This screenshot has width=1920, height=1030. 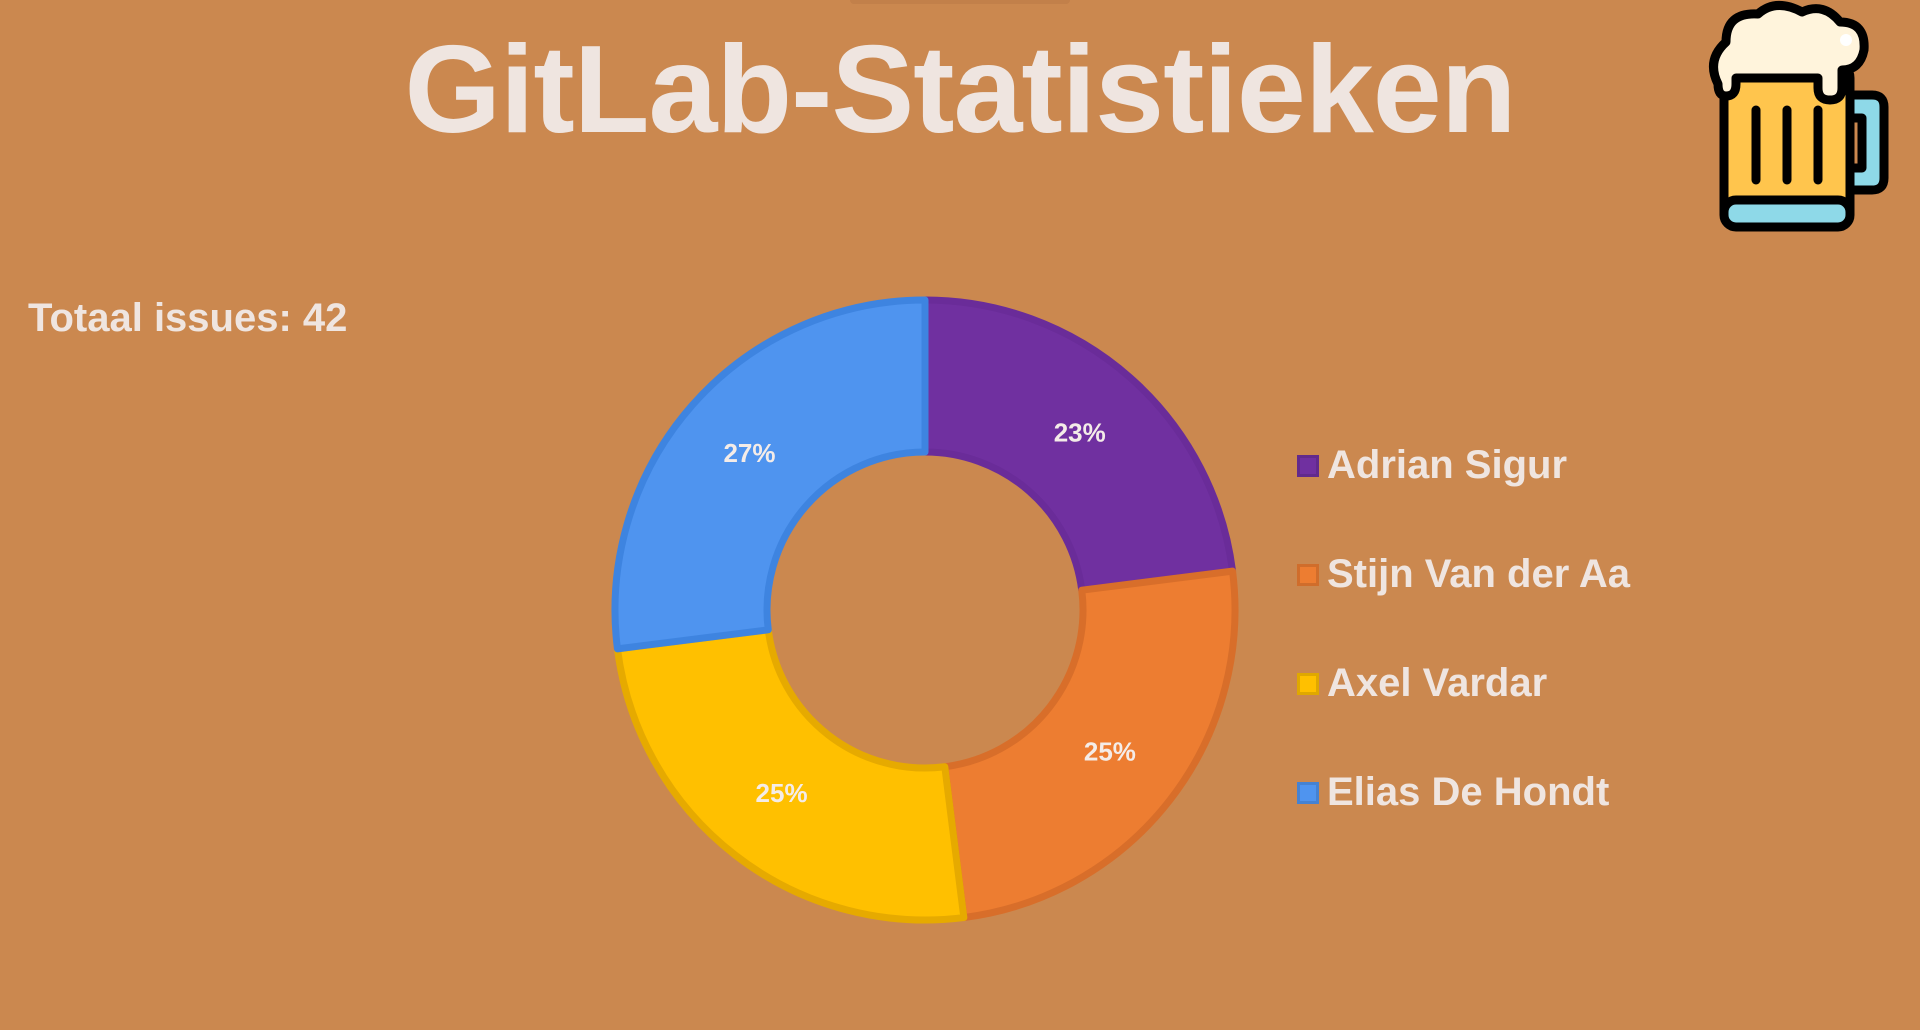 I want to click on legend-label: Elias De Hondt, so click(x=1468, y=792).